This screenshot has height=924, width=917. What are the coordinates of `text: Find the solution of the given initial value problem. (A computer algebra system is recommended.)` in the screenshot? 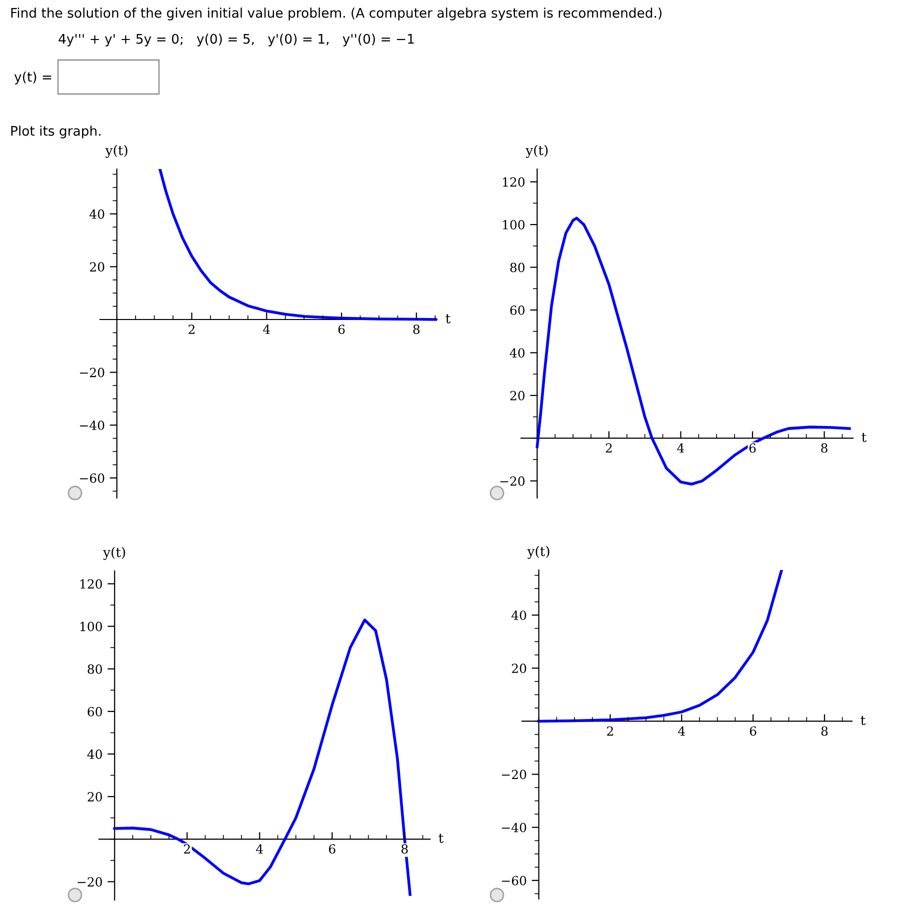 It's located at (336, 14).